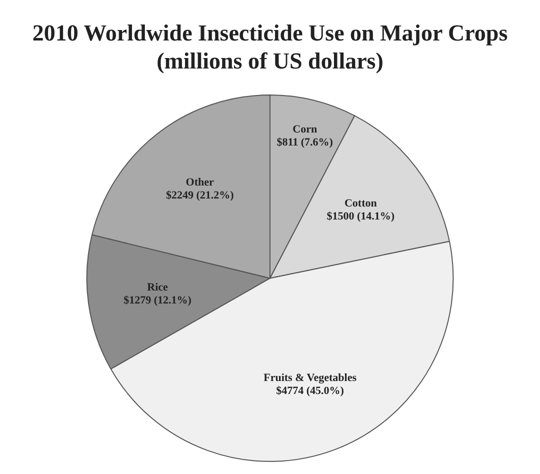 This screenshot has width=540, height=474. I want to click on chart-title: 2010 Worldwide Insecticide Use on Major Crops (millions of US dollars), so click(270, 47).